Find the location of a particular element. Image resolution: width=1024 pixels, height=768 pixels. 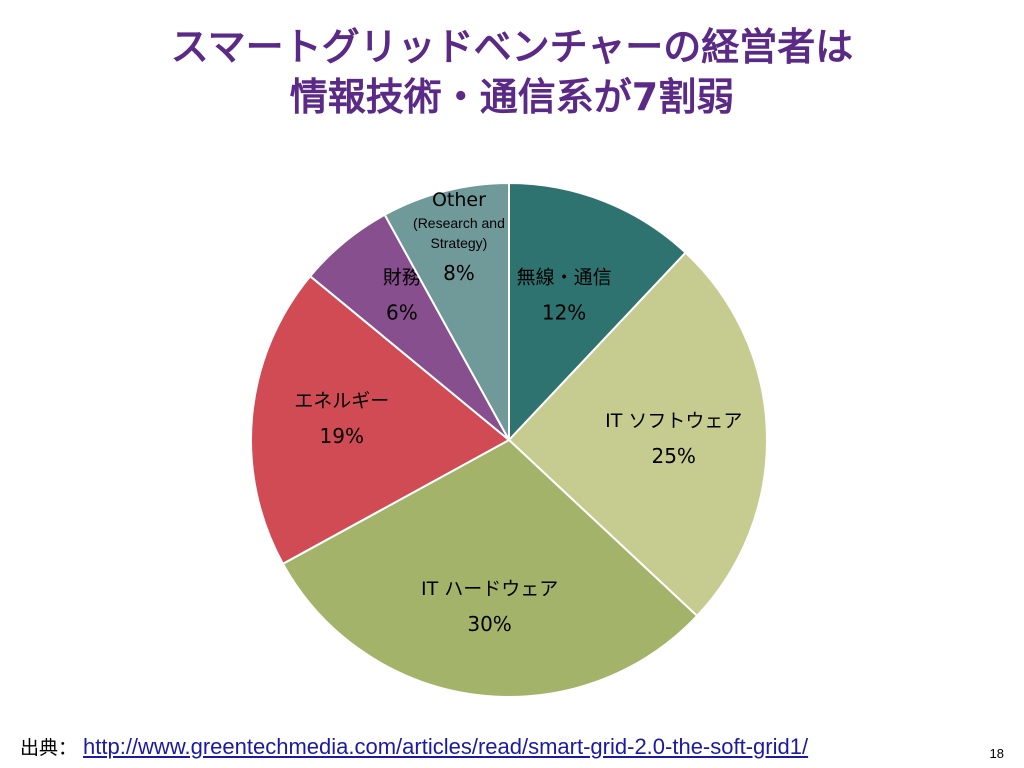

slice-name: エネルギー is located at coordinates (341, 401).